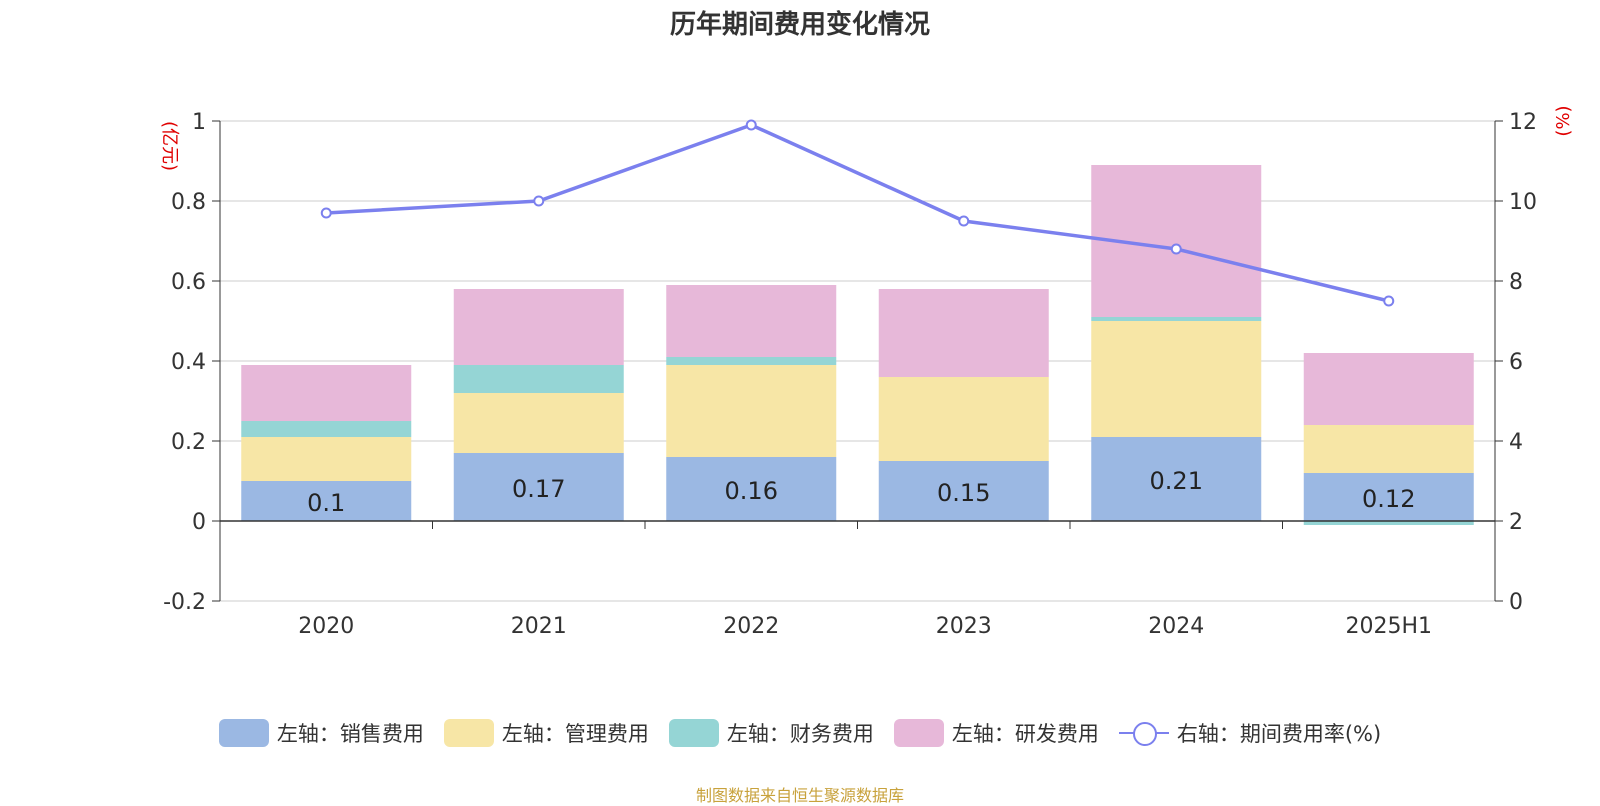 This screenshot has width=1600, height=806. Describe the element at coordinates (350, 734) in the screenshot. I see `legend-label: 左轴：销售费用` at that location.